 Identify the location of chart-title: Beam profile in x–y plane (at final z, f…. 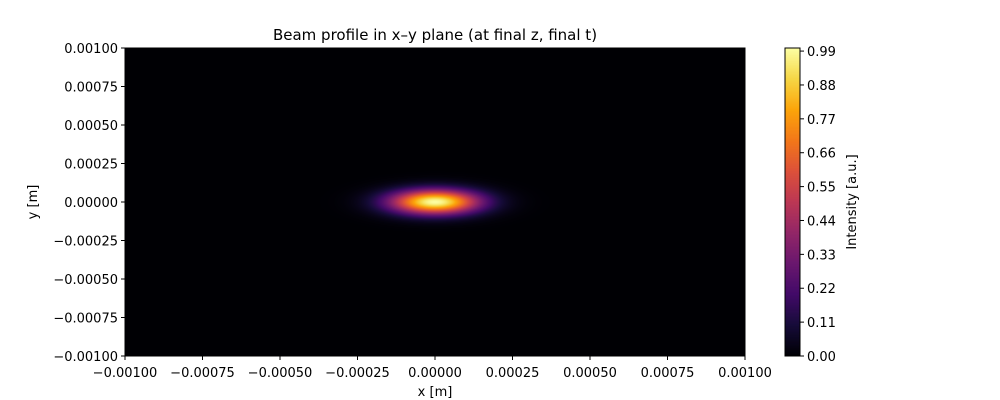
(435, 35).